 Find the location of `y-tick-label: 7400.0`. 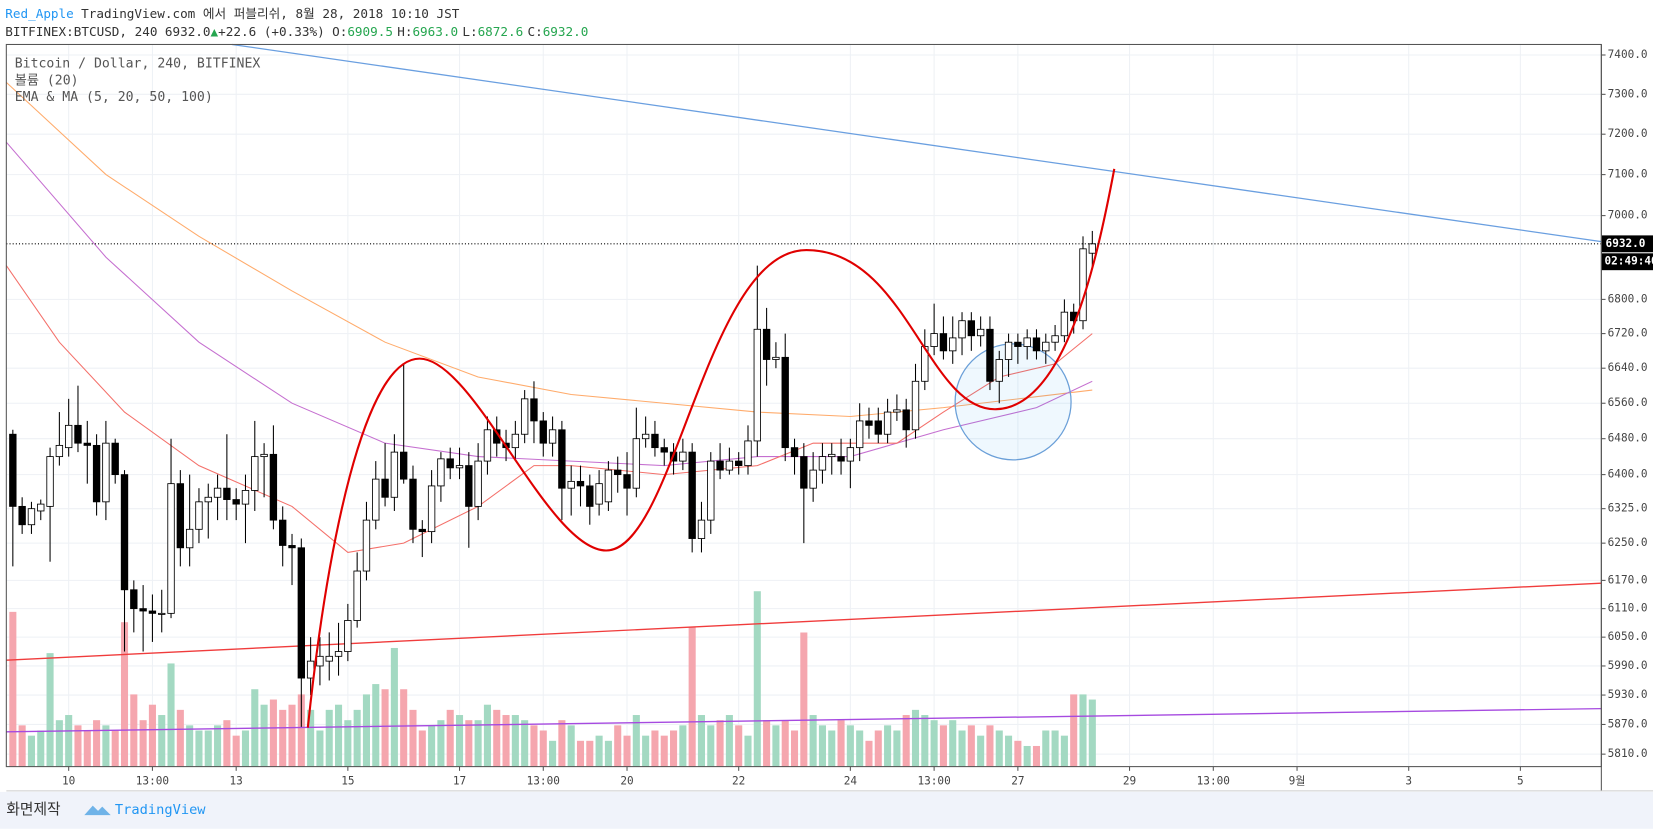

y-tick-label: 7400.0 is located at coordinates (1628, 54).